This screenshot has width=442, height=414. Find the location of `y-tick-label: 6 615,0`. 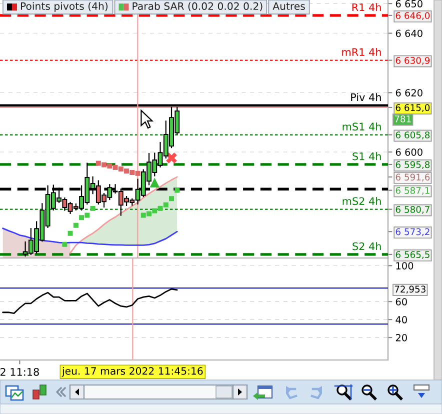

y-tick-label: 6 615,0 is located at coordinates (413, 108).